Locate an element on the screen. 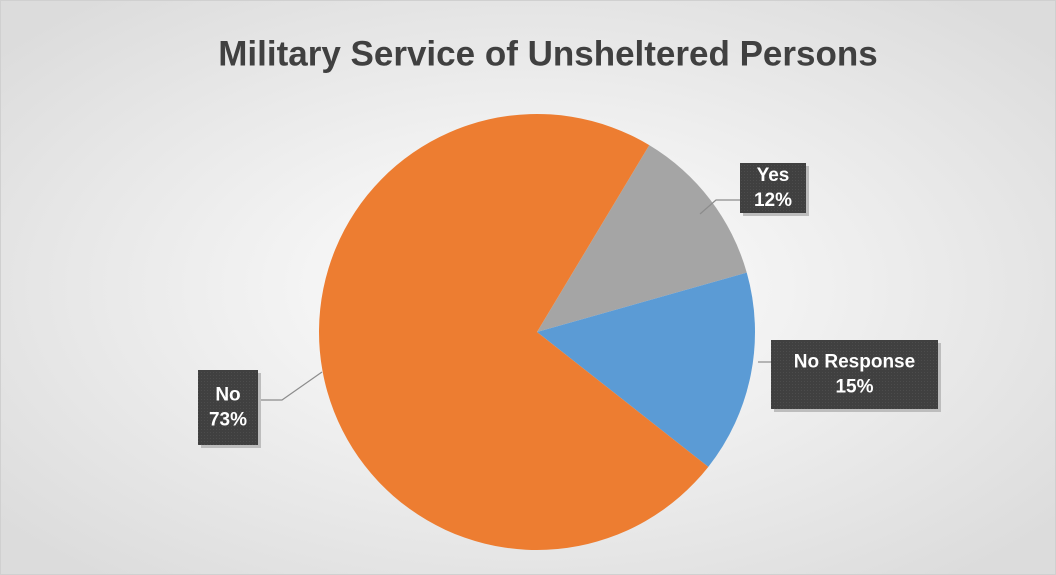 This screenshot has width=1056, height=575. value-label: 15% is located at coordinates (854, 387).